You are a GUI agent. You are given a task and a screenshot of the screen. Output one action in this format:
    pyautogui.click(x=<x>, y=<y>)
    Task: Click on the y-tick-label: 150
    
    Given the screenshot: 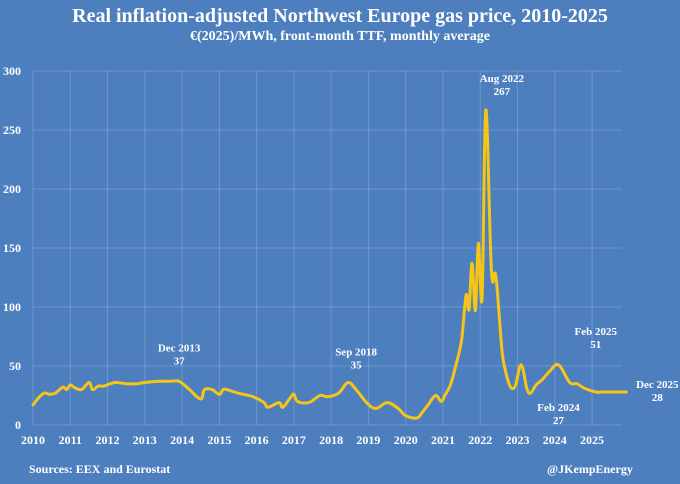 What is the action you would take?
    pyautogui.click(x=12, y=248)
    